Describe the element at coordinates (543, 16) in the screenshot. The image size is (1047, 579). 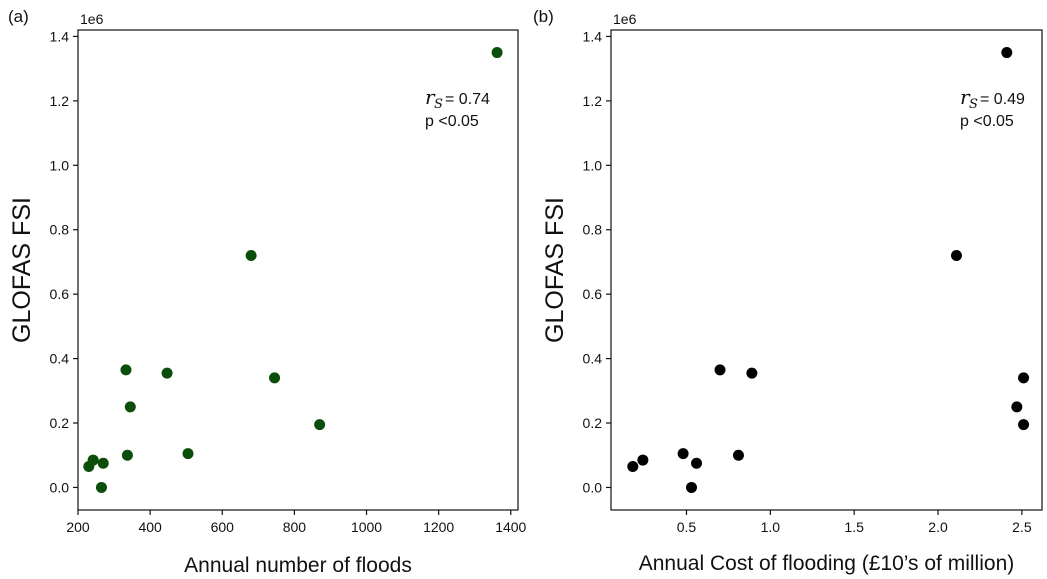
I see `panel-label: (b)` at that location.